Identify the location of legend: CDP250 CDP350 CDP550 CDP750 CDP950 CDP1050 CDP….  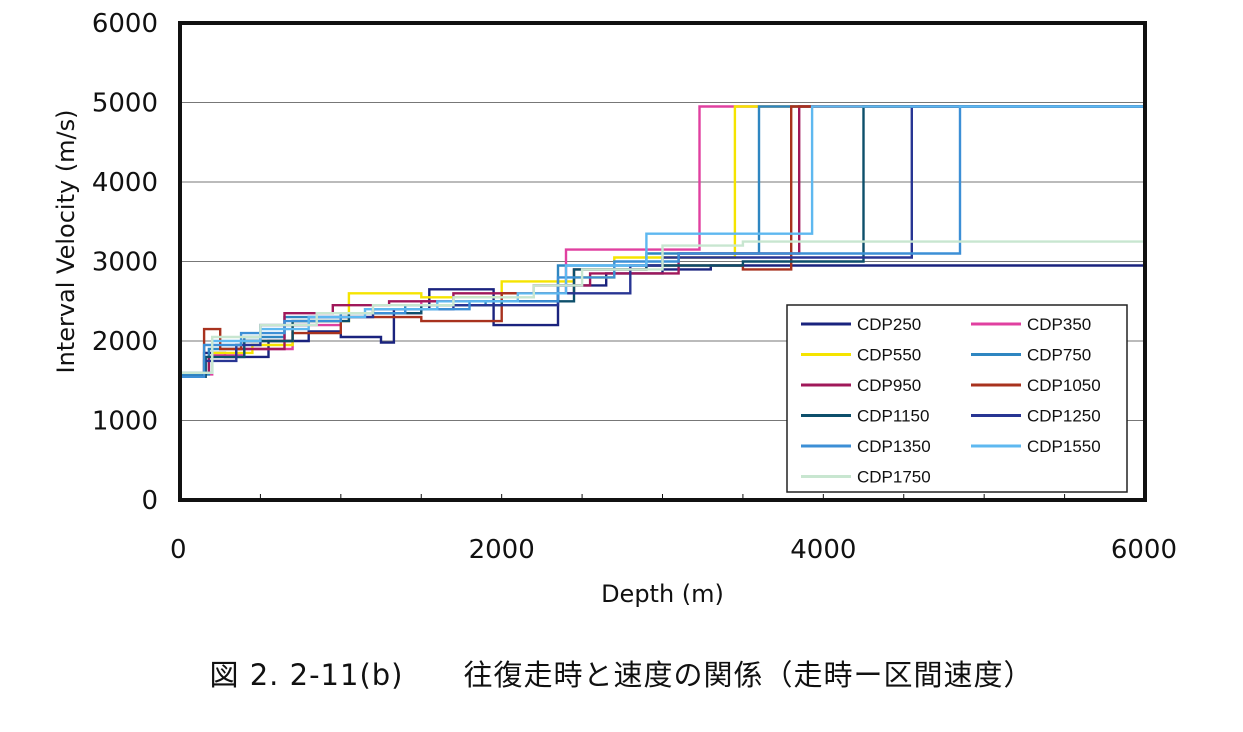
(957, 398).